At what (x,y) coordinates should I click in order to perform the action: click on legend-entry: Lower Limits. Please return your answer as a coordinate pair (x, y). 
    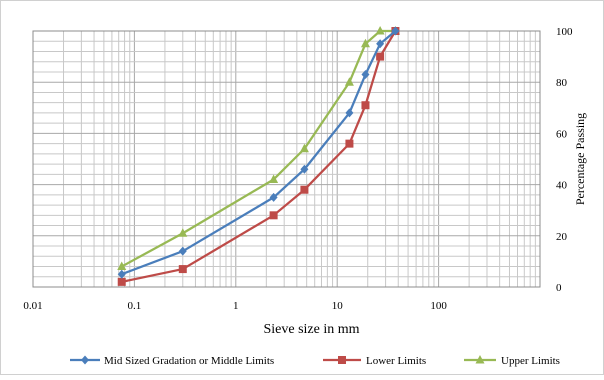
    Looking at the image, I should click on (374, 361).